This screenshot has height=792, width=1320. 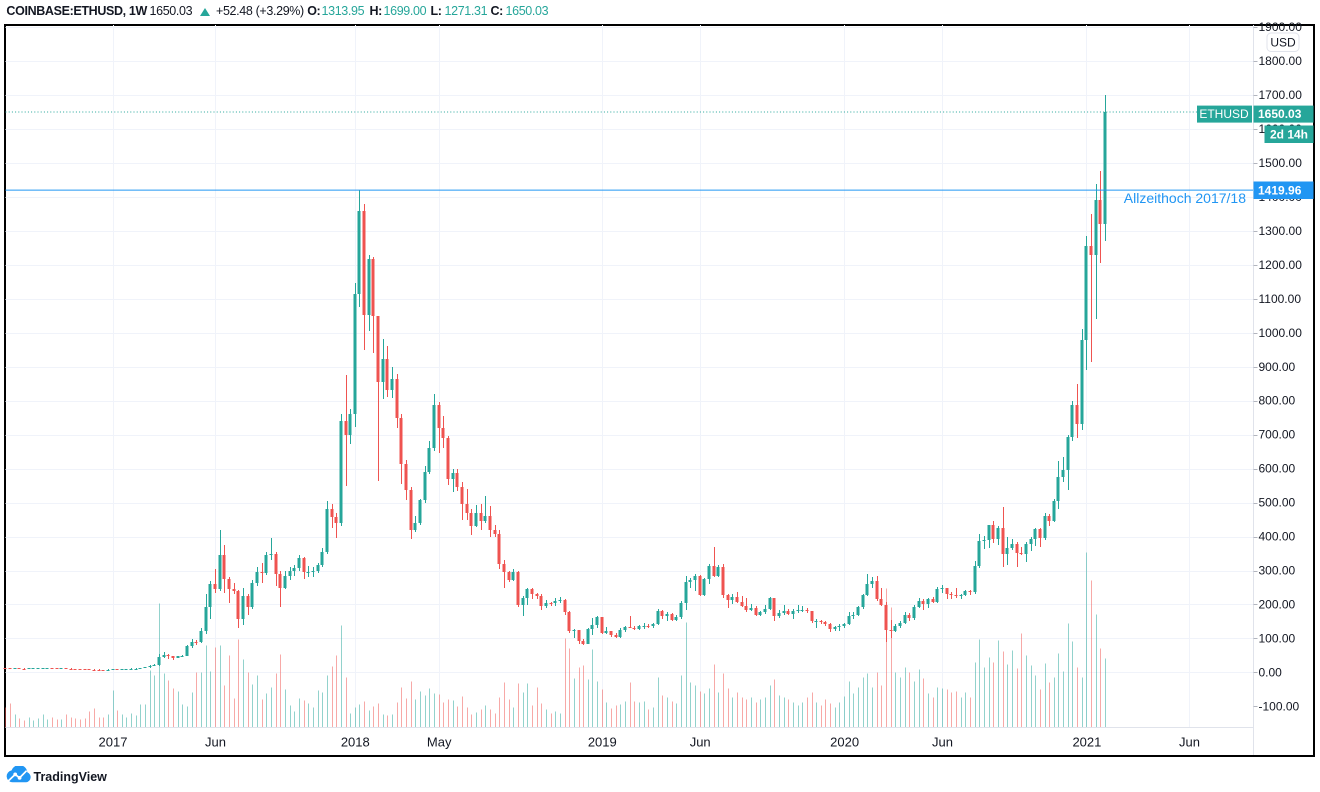 What do you see at coordinates (1277, 435) in the screenshot?
I see `svg-text: 700.00` at bounding box center [1277, 435].